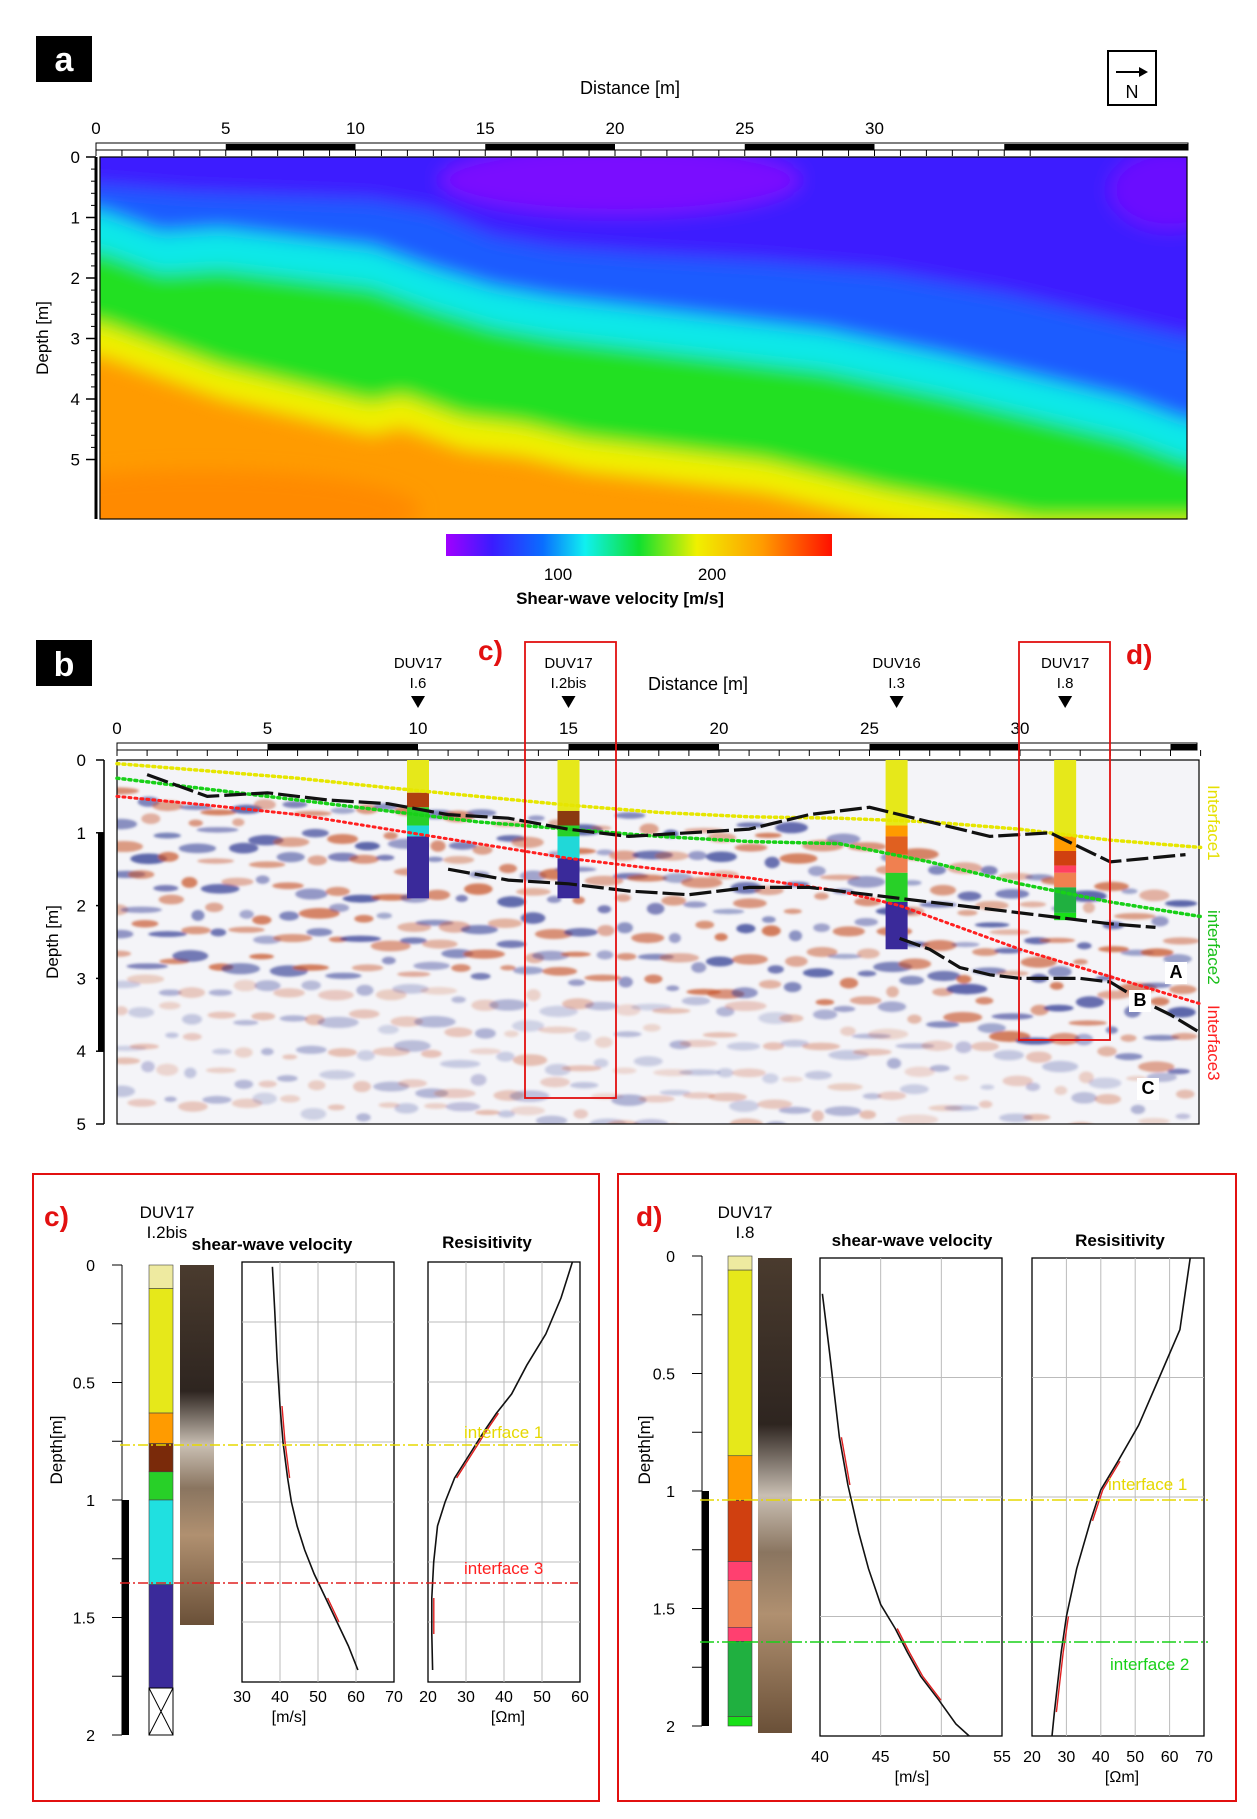 Image resolution: width=1257 pixels, height=1819 pixels. What do you see at coordinates (81, 1124) in the screenshot?
I see `b-y-tick-label: 5` at bounding box center [81, 1124].